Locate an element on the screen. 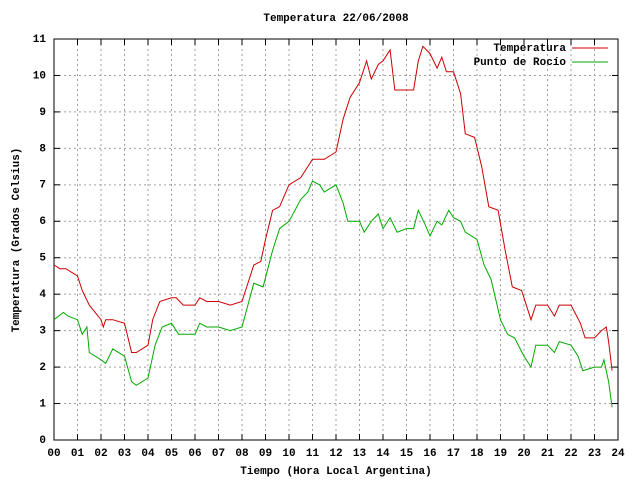 Image resolution: width=640 pixels, height=480 pixels. y-tick-label: 5 is located at coordinates (42, 259).